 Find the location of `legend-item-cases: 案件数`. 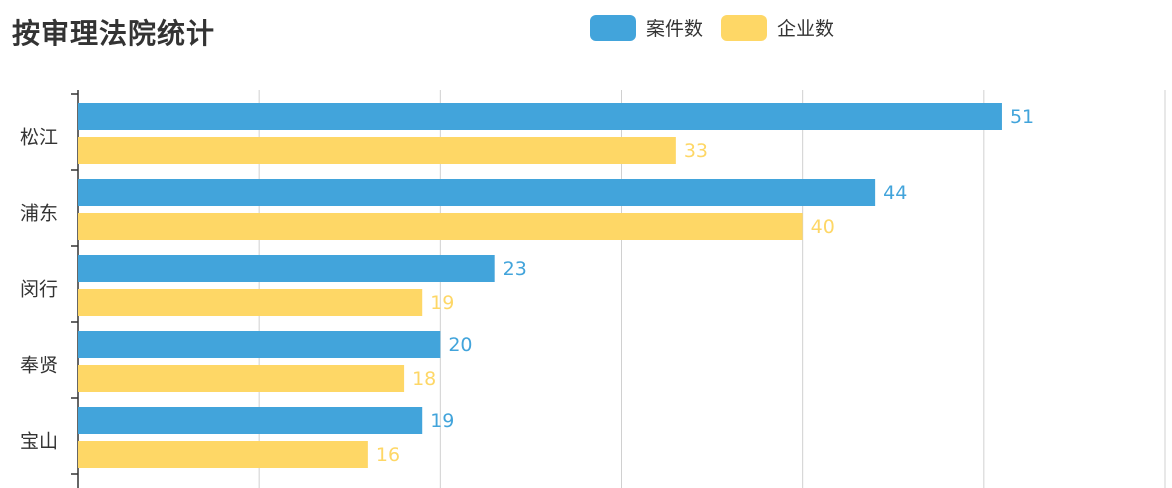

legend-item-cases: 案件数 is located at coordinates (646, 27).